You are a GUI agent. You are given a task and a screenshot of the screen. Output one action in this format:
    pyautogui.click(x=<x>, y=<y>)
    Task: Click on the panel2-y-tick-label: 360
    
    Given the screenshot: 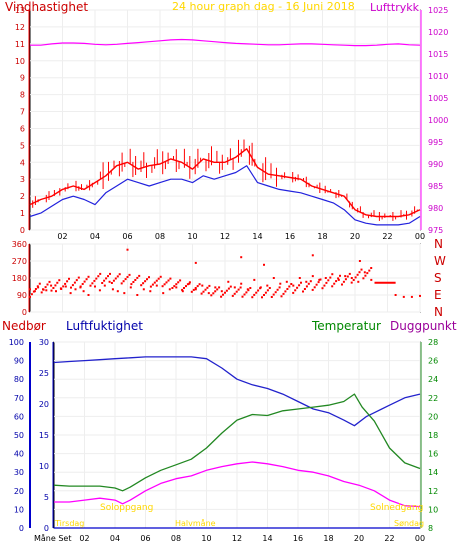 What is the action you would take?
    pyautogui.click(x=19, y=244)
    